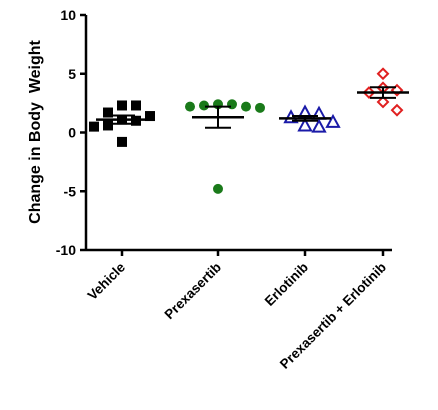 This screenshot has height=410, width=438. I want to click on y-axis: -10 -5 0 5 10, so click(72, 132).